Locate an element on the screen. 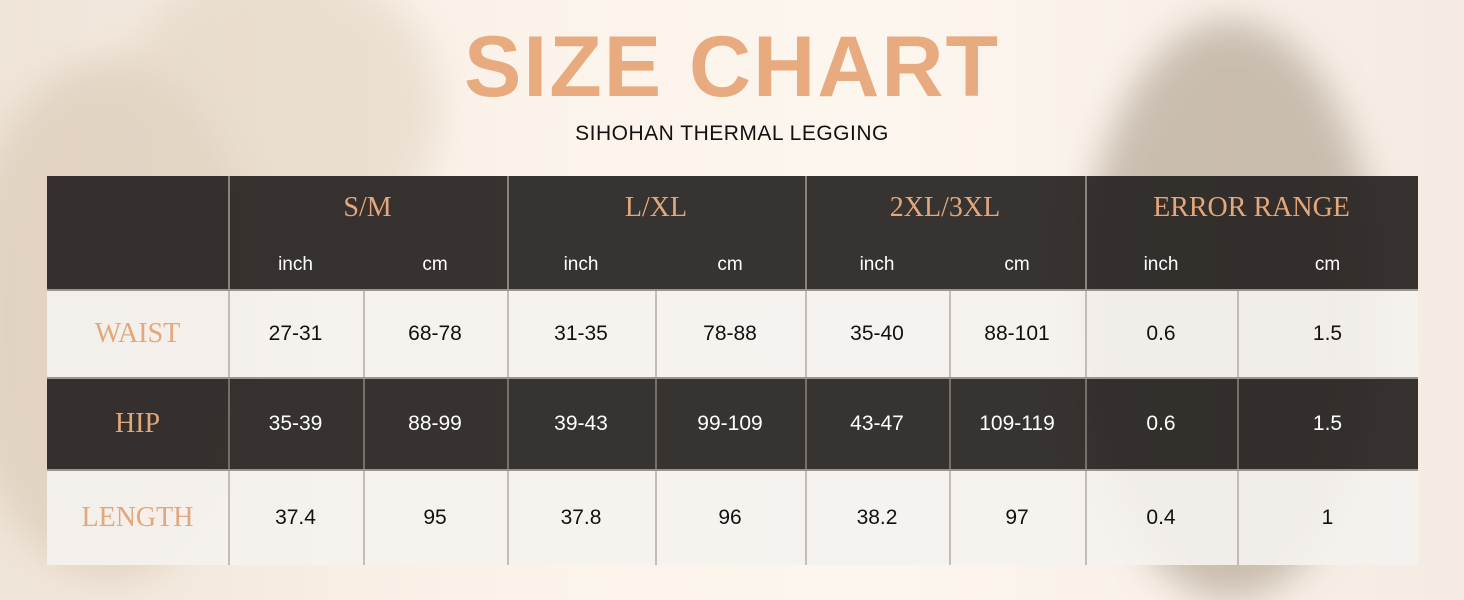  table-cell: 96 is located at coordinates (730, 517).